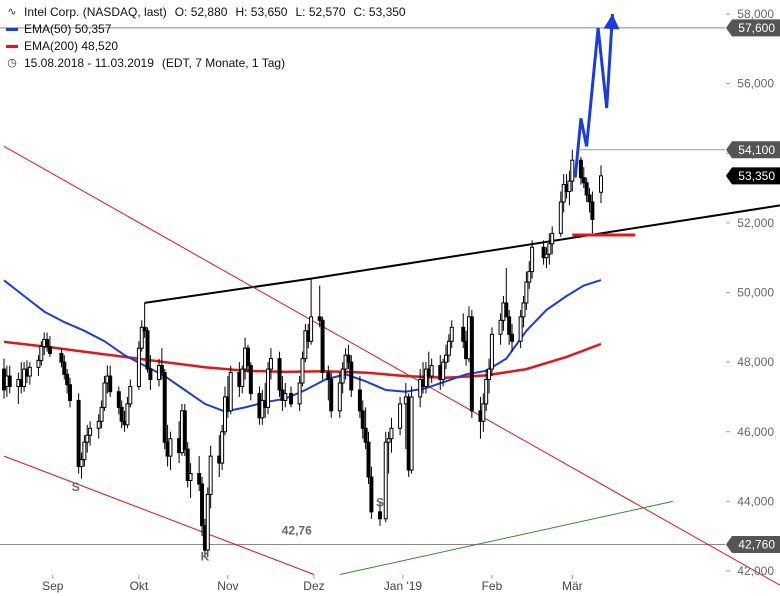 This screenshot has width=780, height=596. What do you see at coordinates (753, 150) in the screenshot?
I see `price-level-box: 54,100` at bounding box center [753, 150].